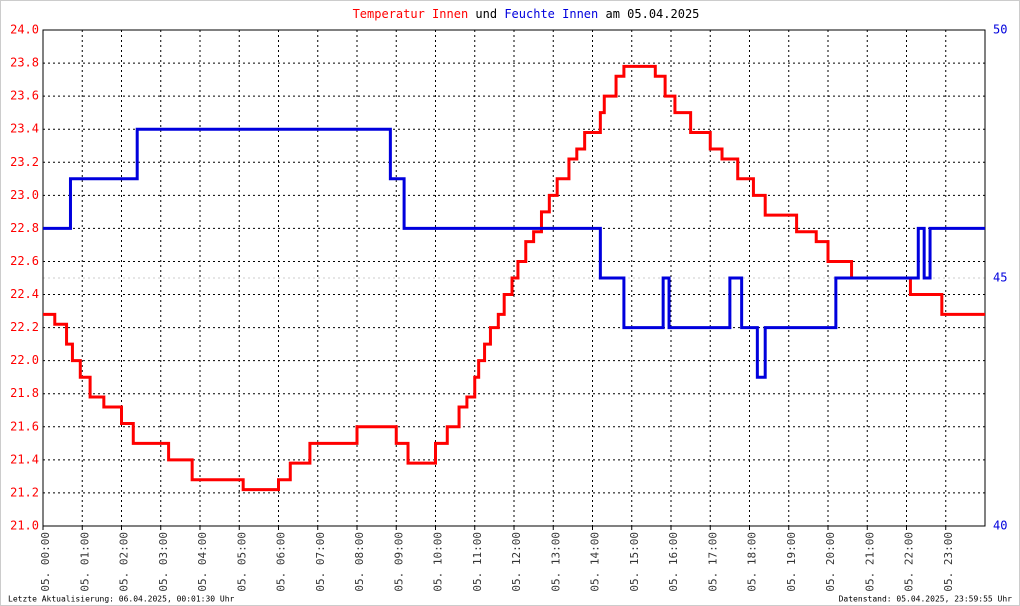 The image size is (1020, 606). I want to click on y-tick-label: 21.4, so click(24, 459).